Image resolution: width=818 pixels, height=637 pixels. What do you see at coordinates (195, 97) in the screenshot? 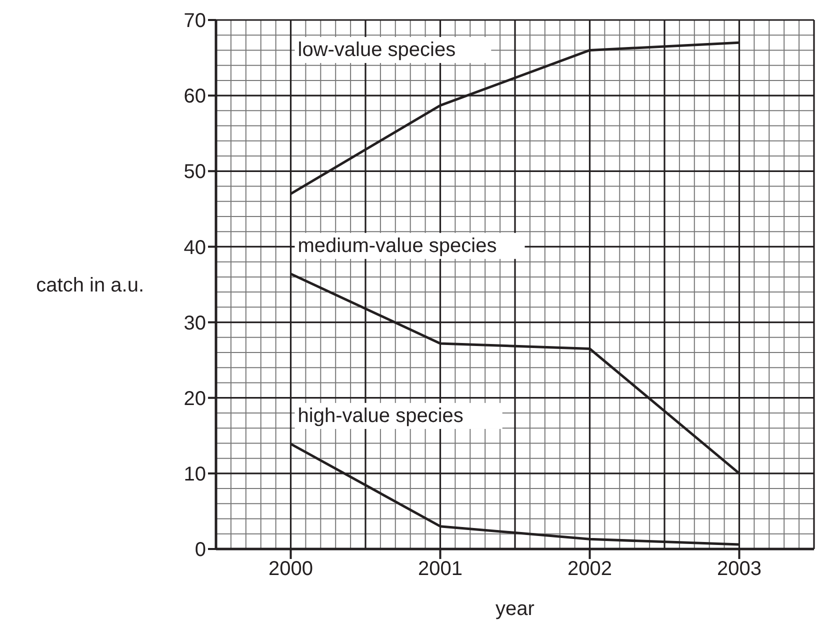
I see `y-tick-label: 60` at bounding box center [195, 97].